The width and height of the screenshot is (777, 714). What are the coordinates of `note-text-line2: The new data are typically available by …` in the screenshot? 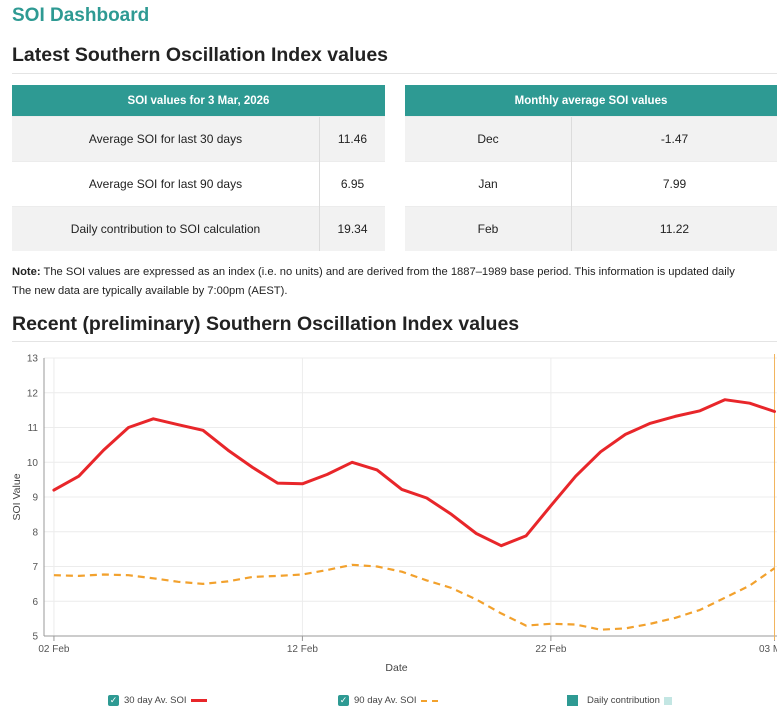 It's located at (150, 290).